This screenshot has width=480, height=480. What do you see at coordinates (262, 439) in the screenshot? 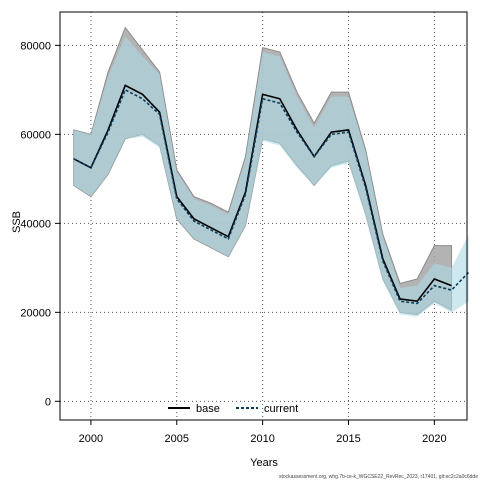
I see `x-tick-label: 2010` at bounding box center [262, 439].